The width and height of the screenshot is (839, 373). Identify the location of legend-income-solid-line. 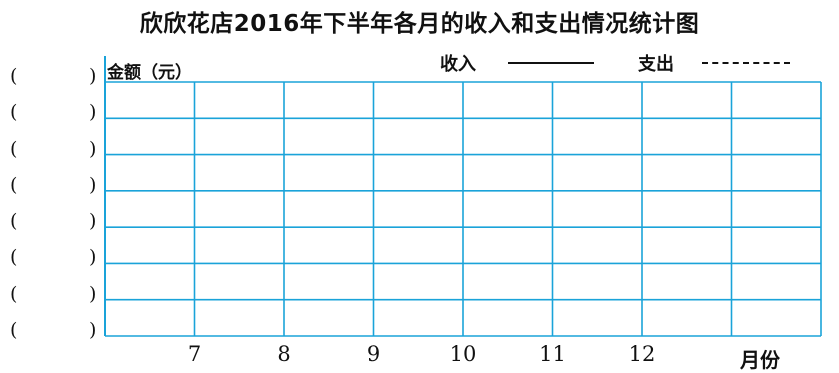
(551, 63).